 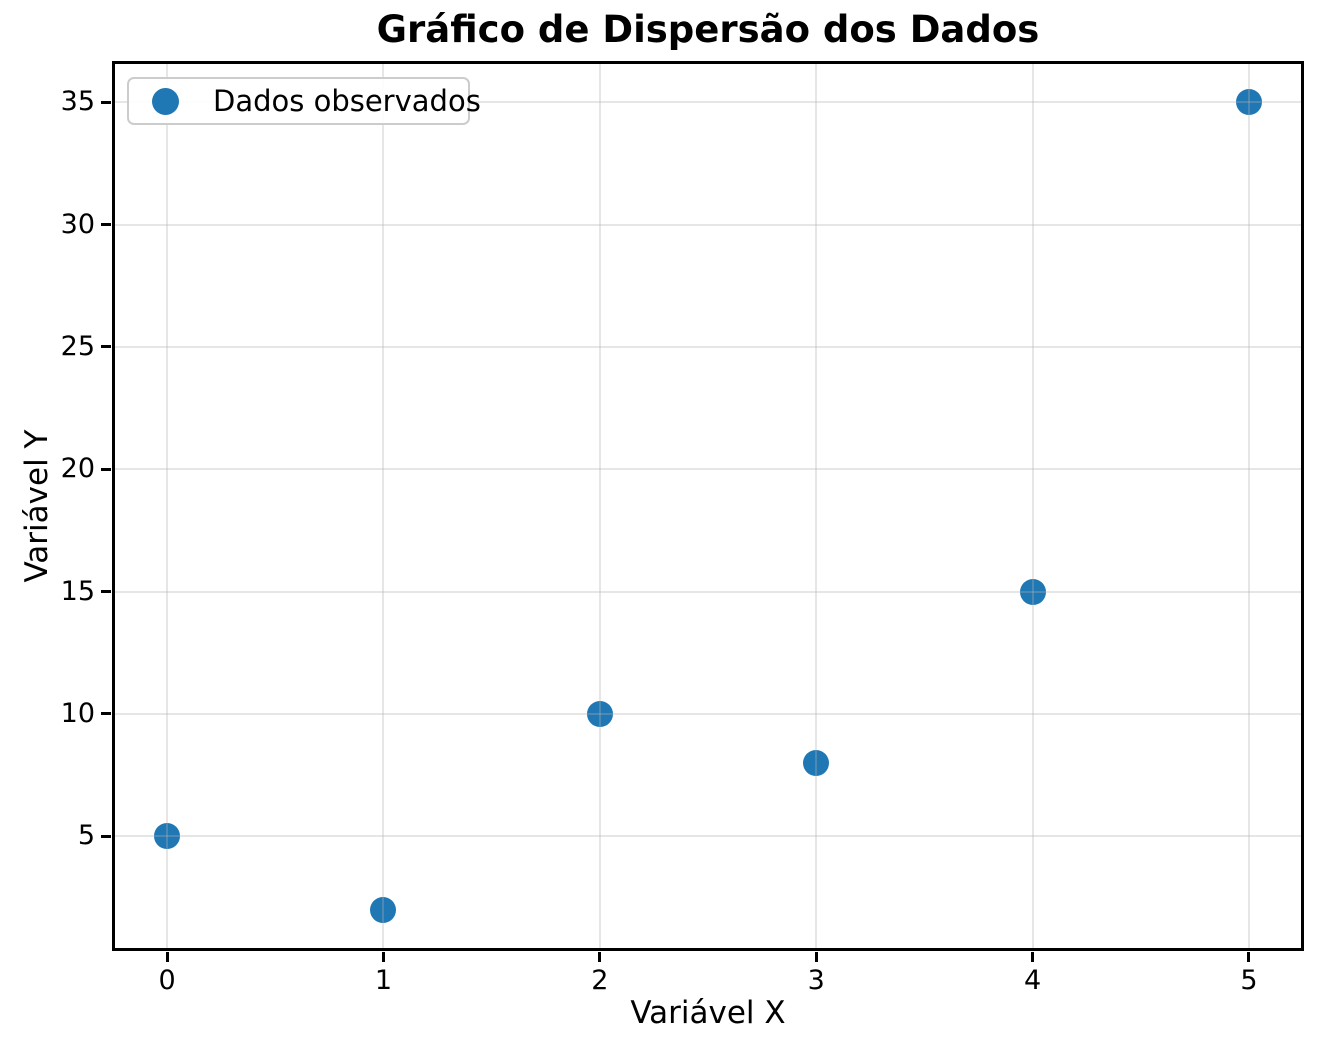 I want to click on y-tick-label: 35, so click(x=77, y=102).